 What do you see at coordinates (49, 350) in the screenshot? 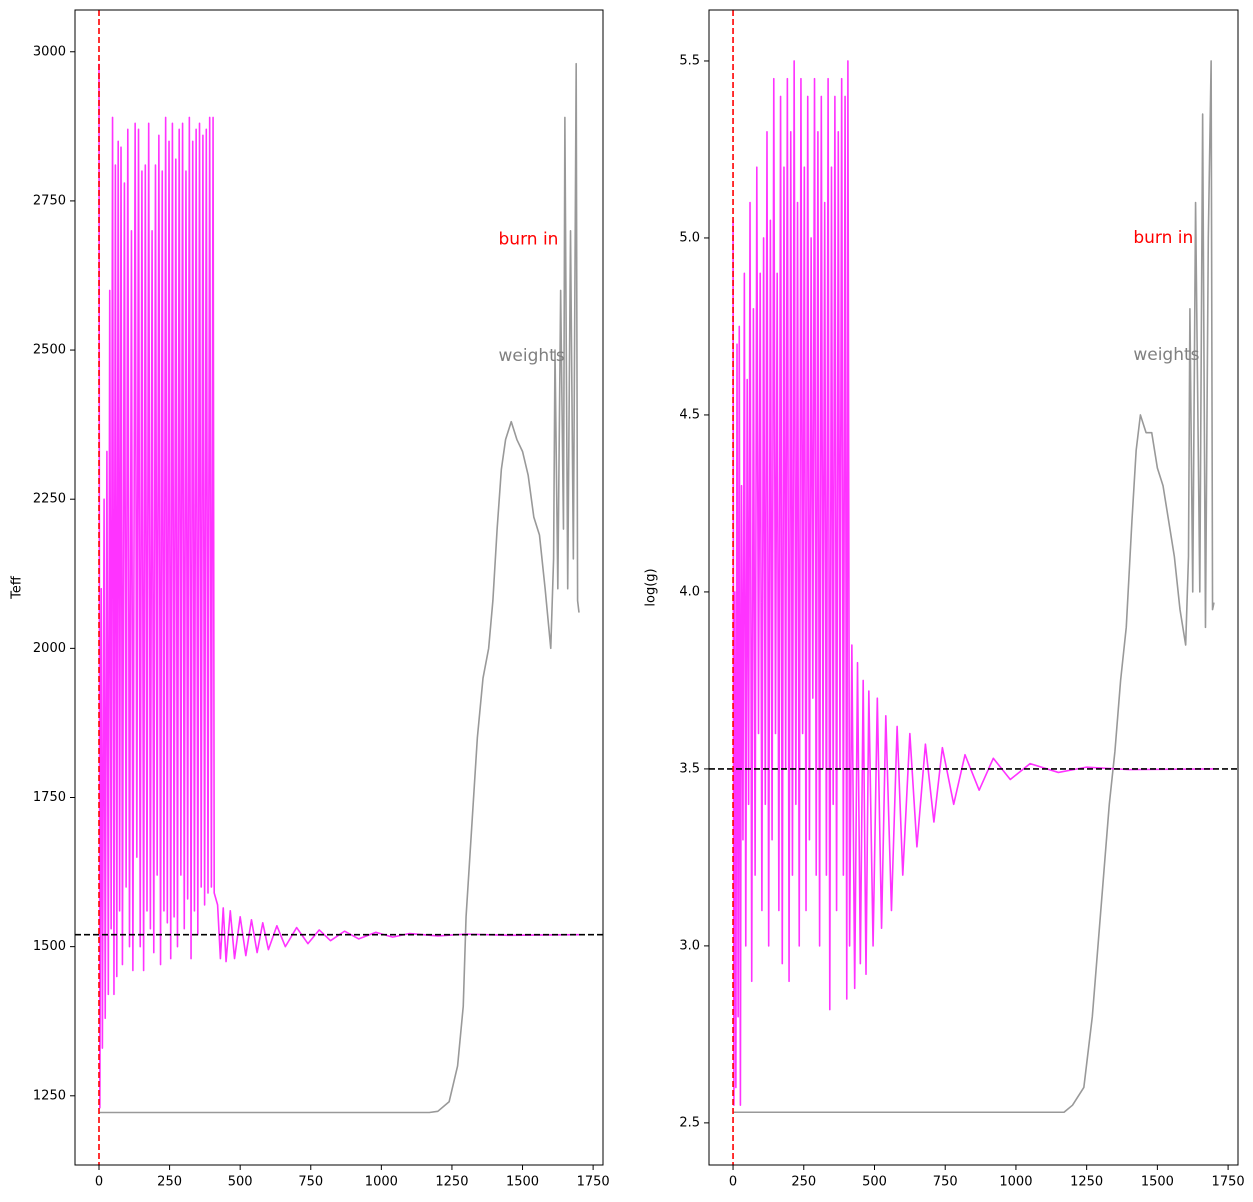
I see `y-tick-label: 2500` at bounding box center [49, 350].